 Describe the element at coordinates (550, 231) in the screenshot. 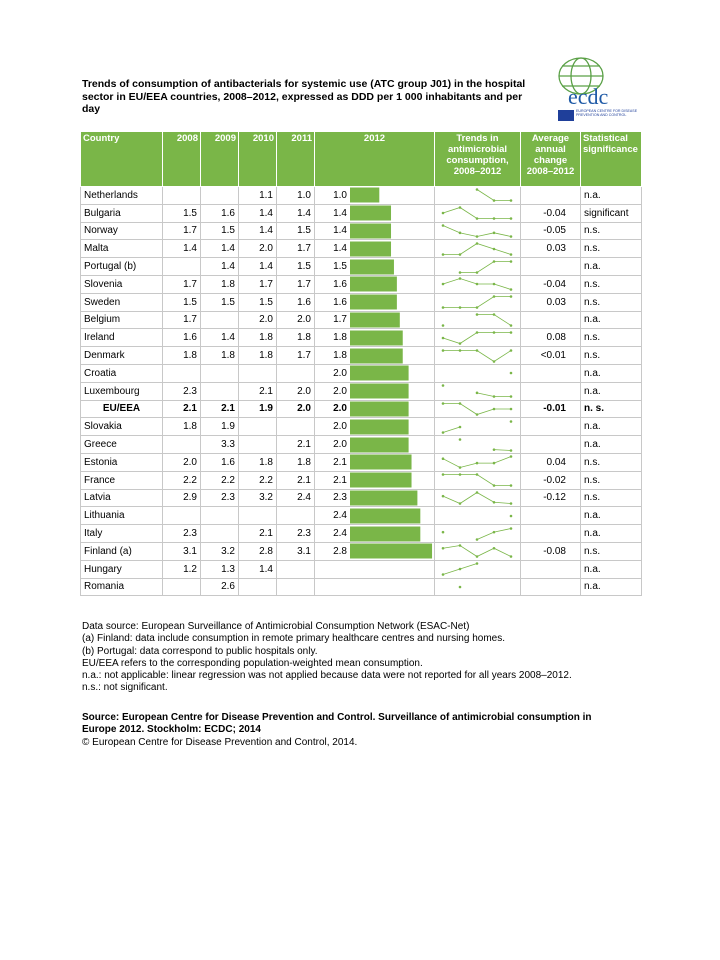

I see `annual-change: -0.05` at that location.